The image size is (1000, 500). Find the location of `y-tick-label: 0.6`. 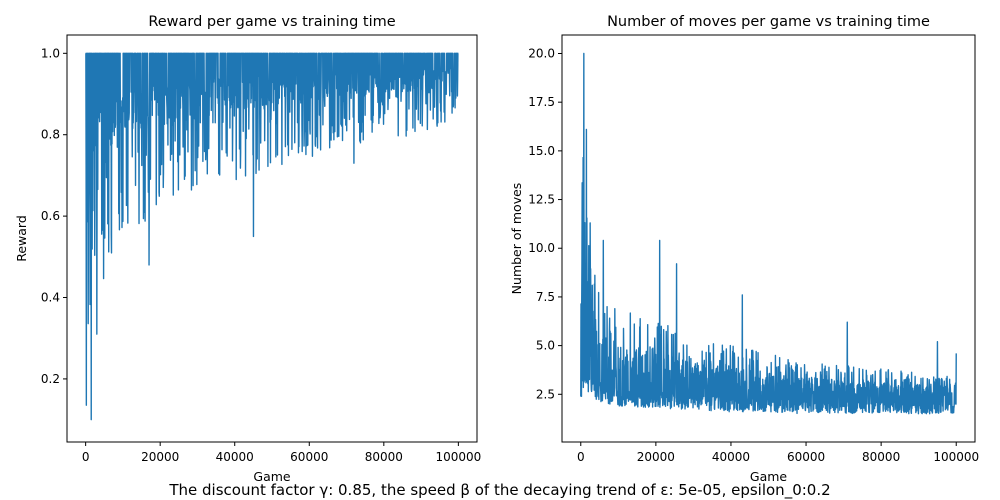

y-tick-label: 0.6 is located at coordinates (50, 216).